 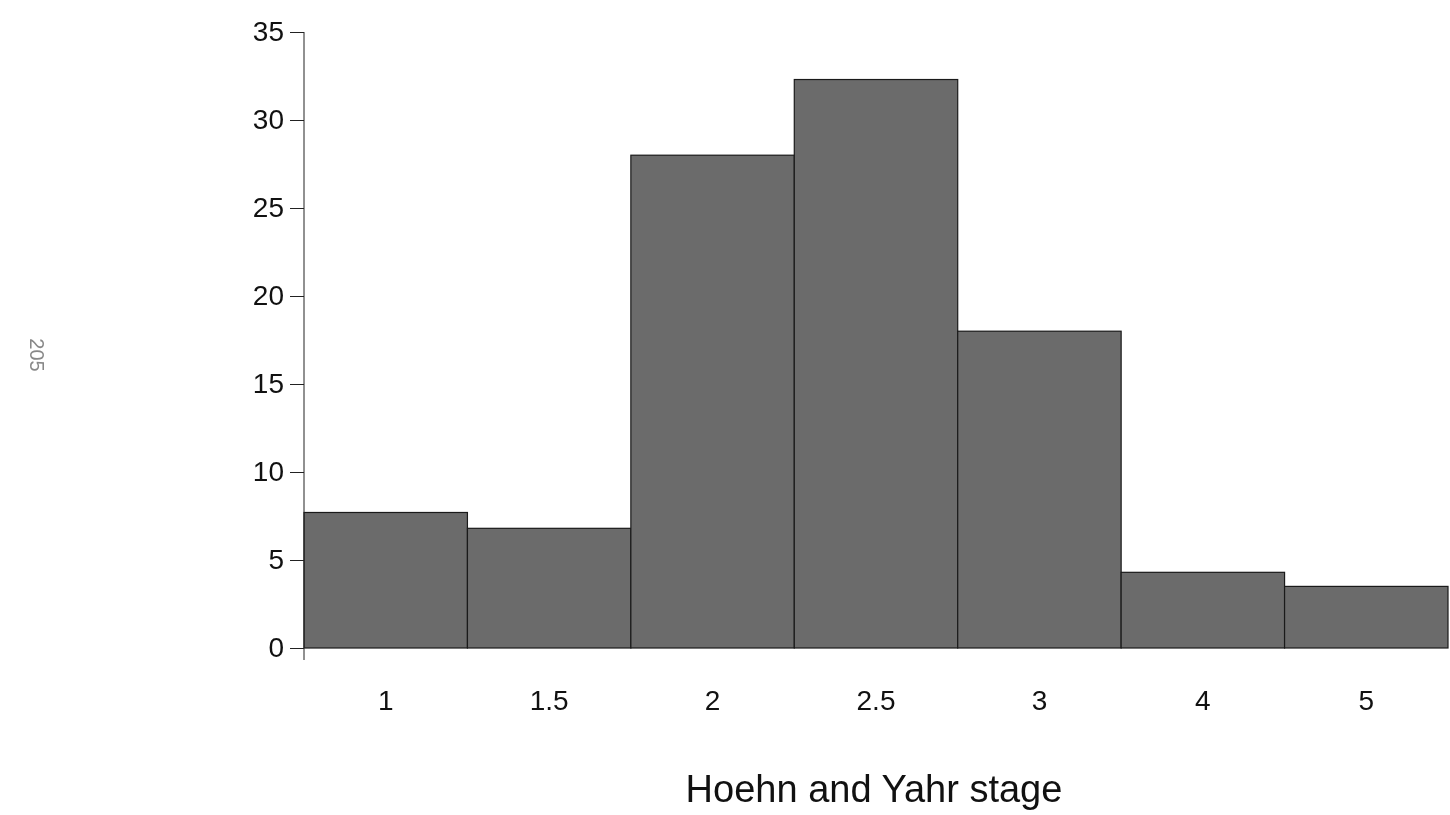 What do you see at coordinates (876, 700) in the screenshot?
I see `x-tick-label: 2.5` at bounding box center [876, 700].